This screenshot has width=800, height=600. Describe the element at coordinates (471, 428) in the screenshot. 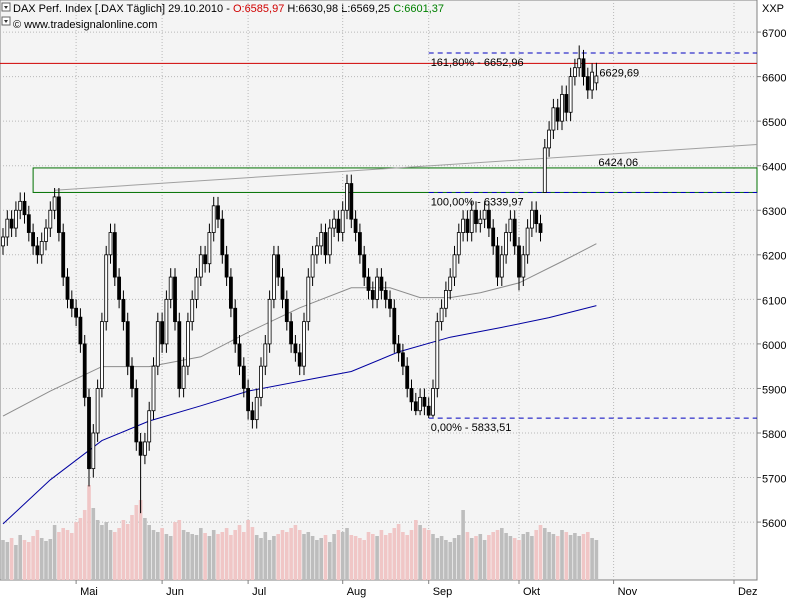

I see `level-label: 0,00% - 5833,51` at that location.